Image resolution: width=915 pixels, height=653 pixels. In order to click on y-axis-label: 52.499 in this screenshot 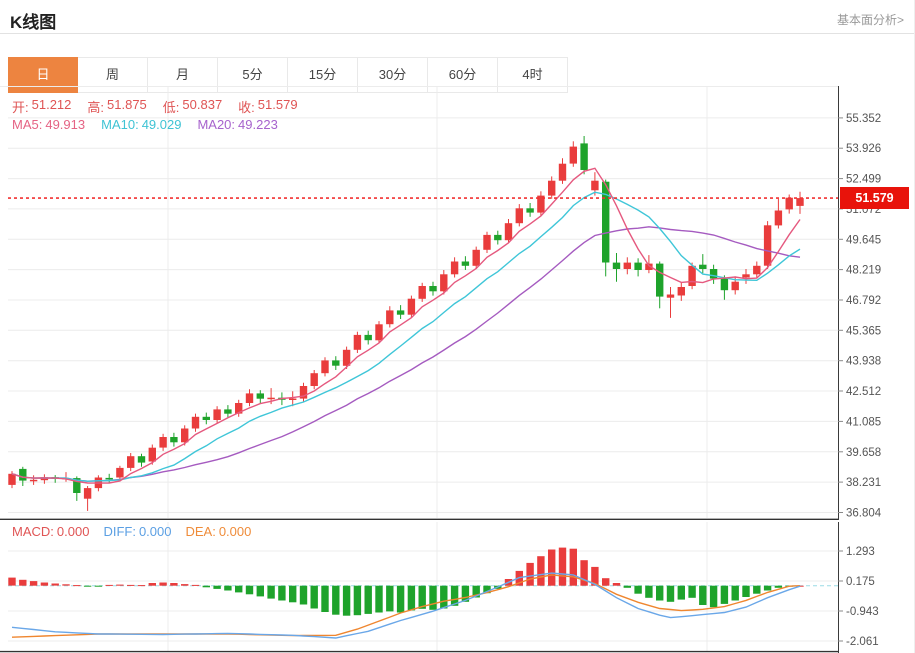, I will do `click(863, 180)`.